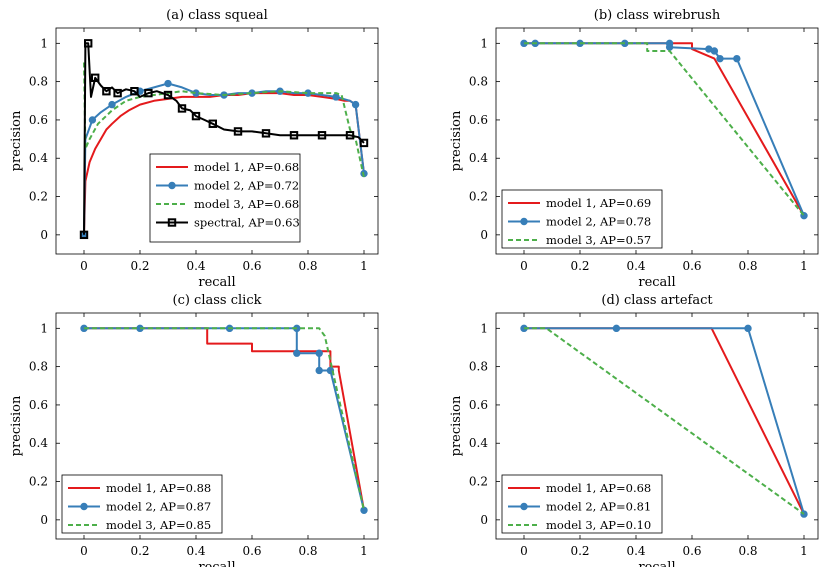 The image size is (831, 567). What do you see at coordinates (158, 525) in the screenshot?
I see `legend-label: model 3, AP=0.85` at bounding box center [158, 525].